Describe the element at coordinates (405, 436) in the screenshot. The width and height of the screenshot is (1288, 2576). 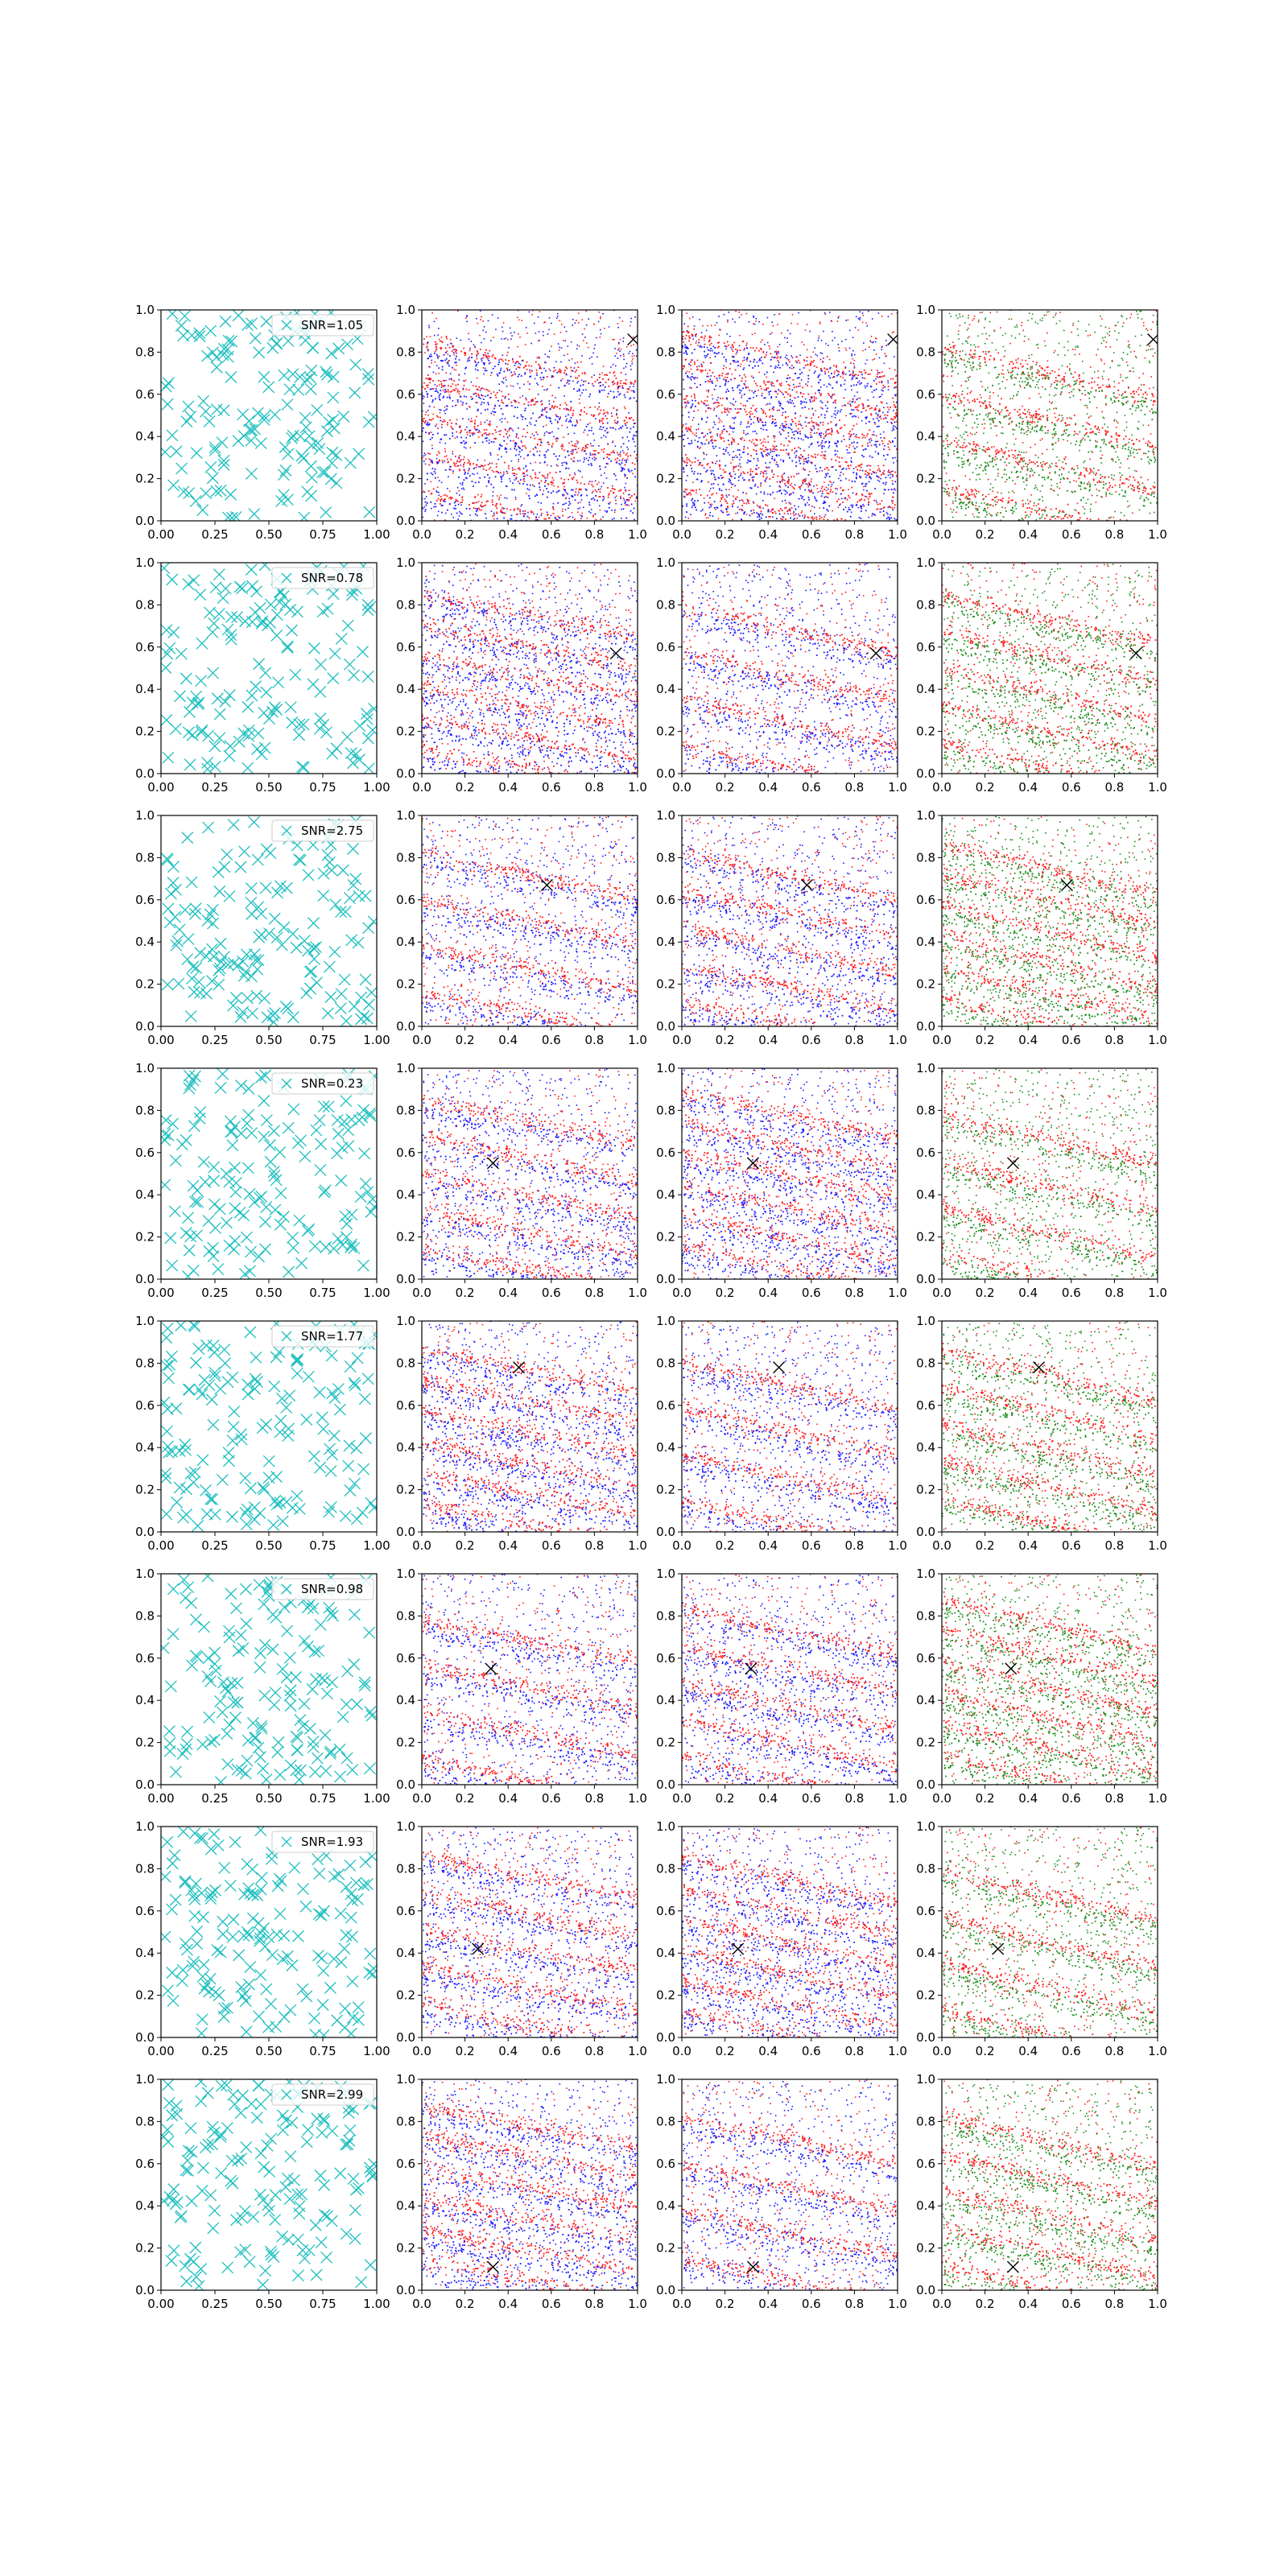
I see `y-tick-label: 0.4` at that location.